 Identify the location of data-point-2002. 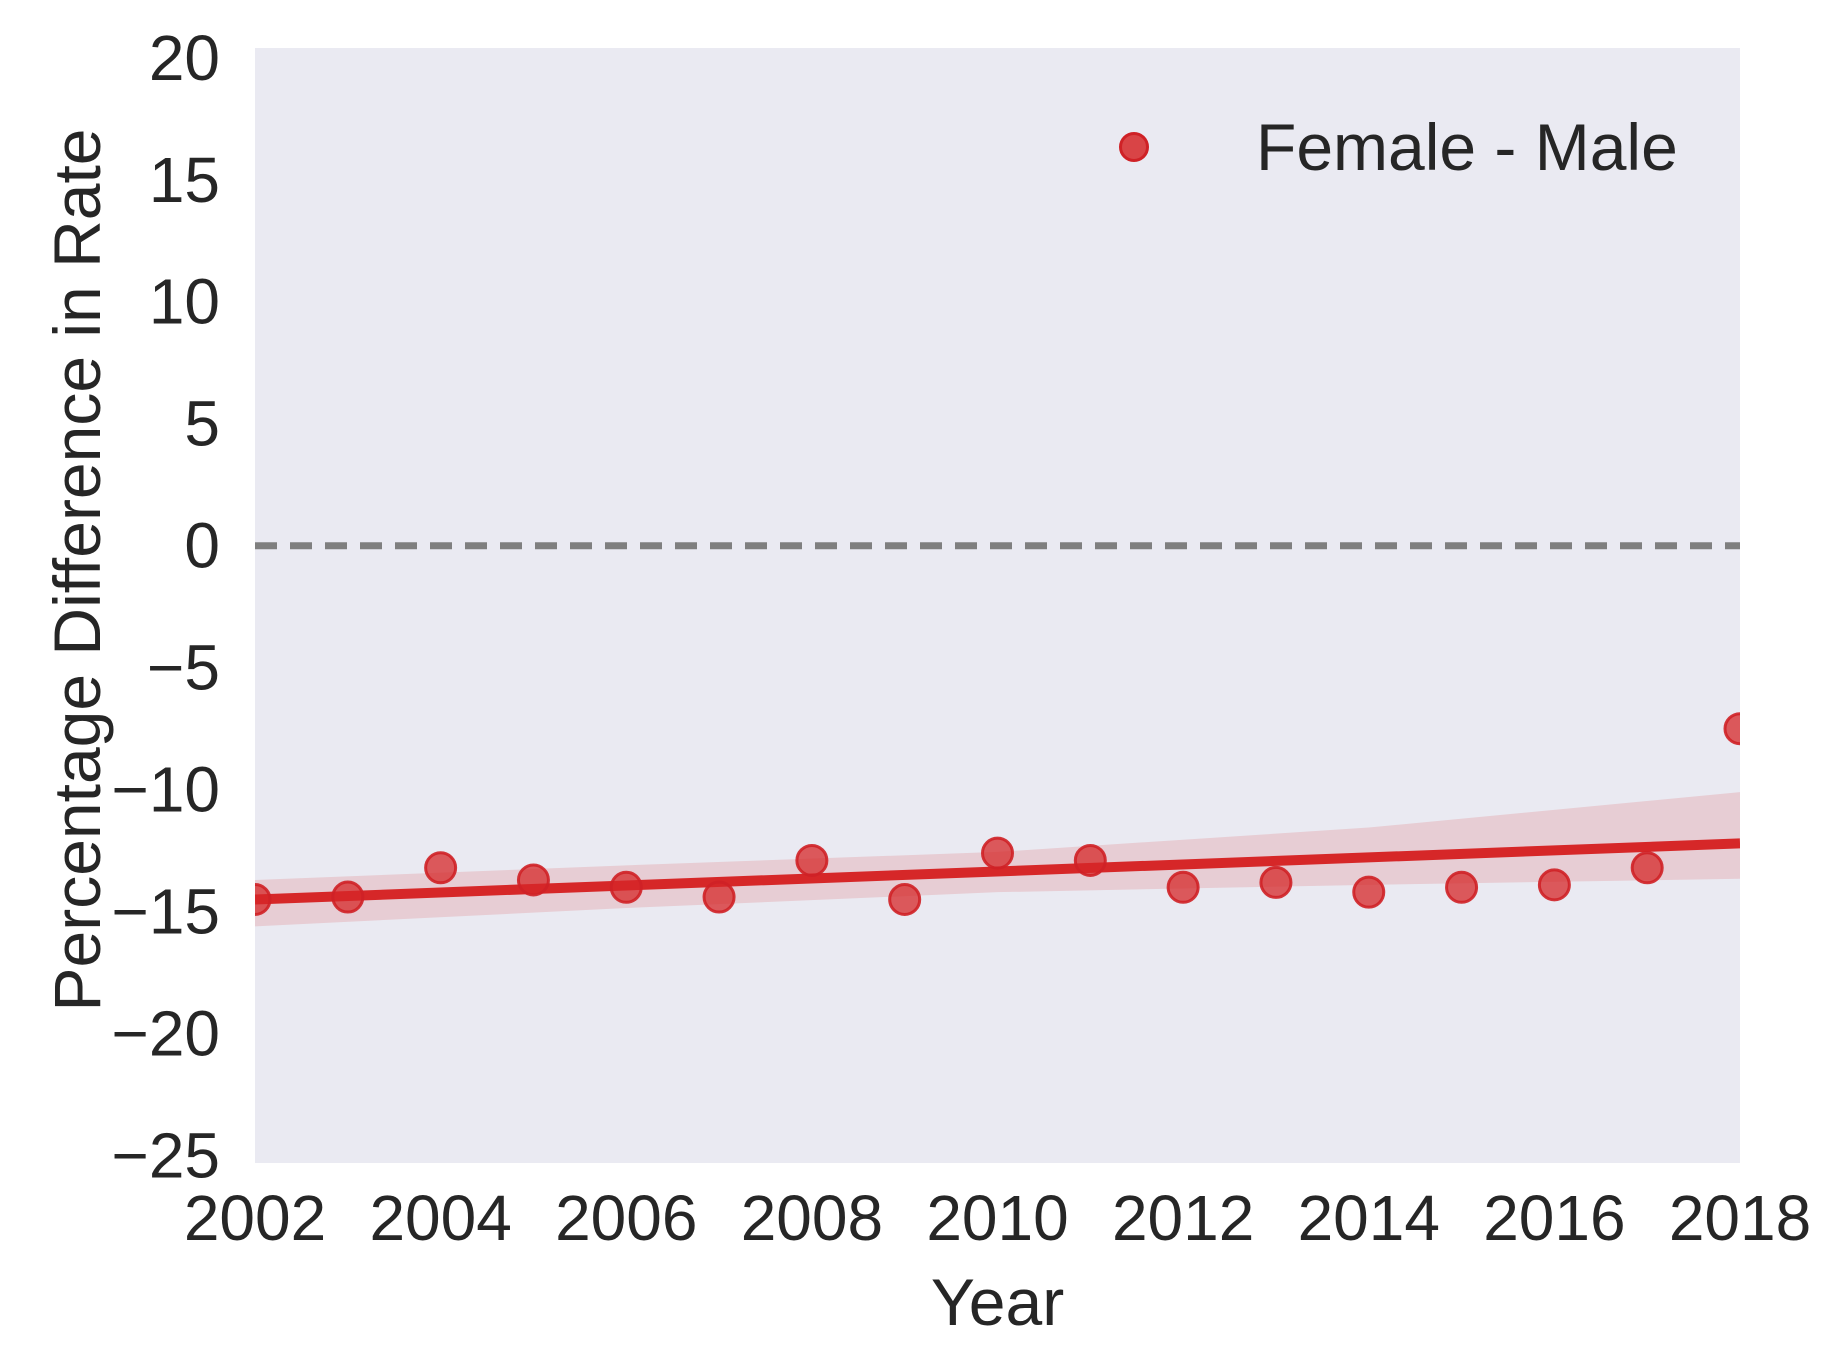
(263, 899).